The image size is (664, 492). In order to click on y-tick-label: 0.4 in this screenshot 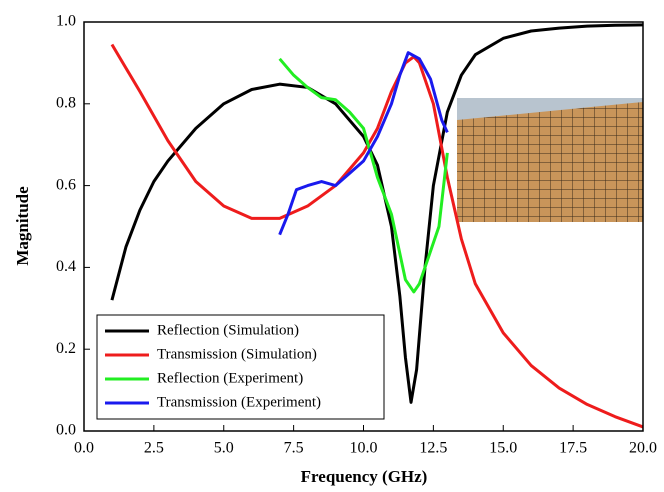, I will do `click(66, 266)`.